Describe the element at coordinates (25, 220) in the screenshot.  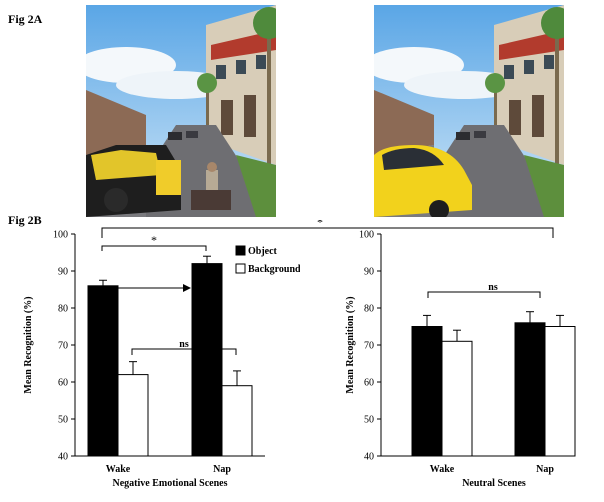
I see `fig-2b-label: Fig 2B` at that location.